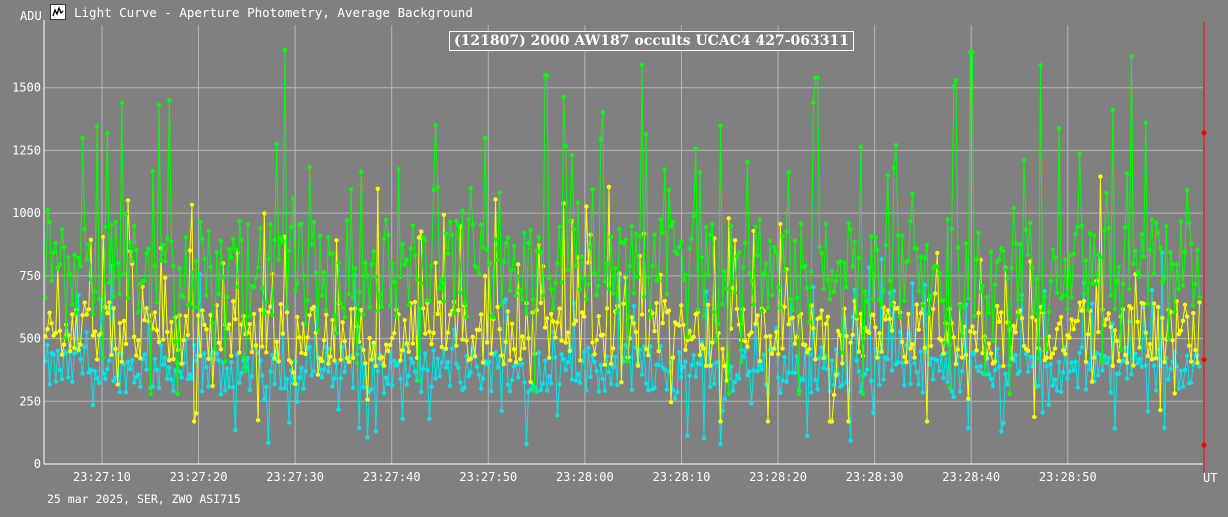 The width and height of the screenshot is (1228, 517). Describe the element at coordinates (58, 12) in the screenshot. I see `light-curve-app-icon` at that location.